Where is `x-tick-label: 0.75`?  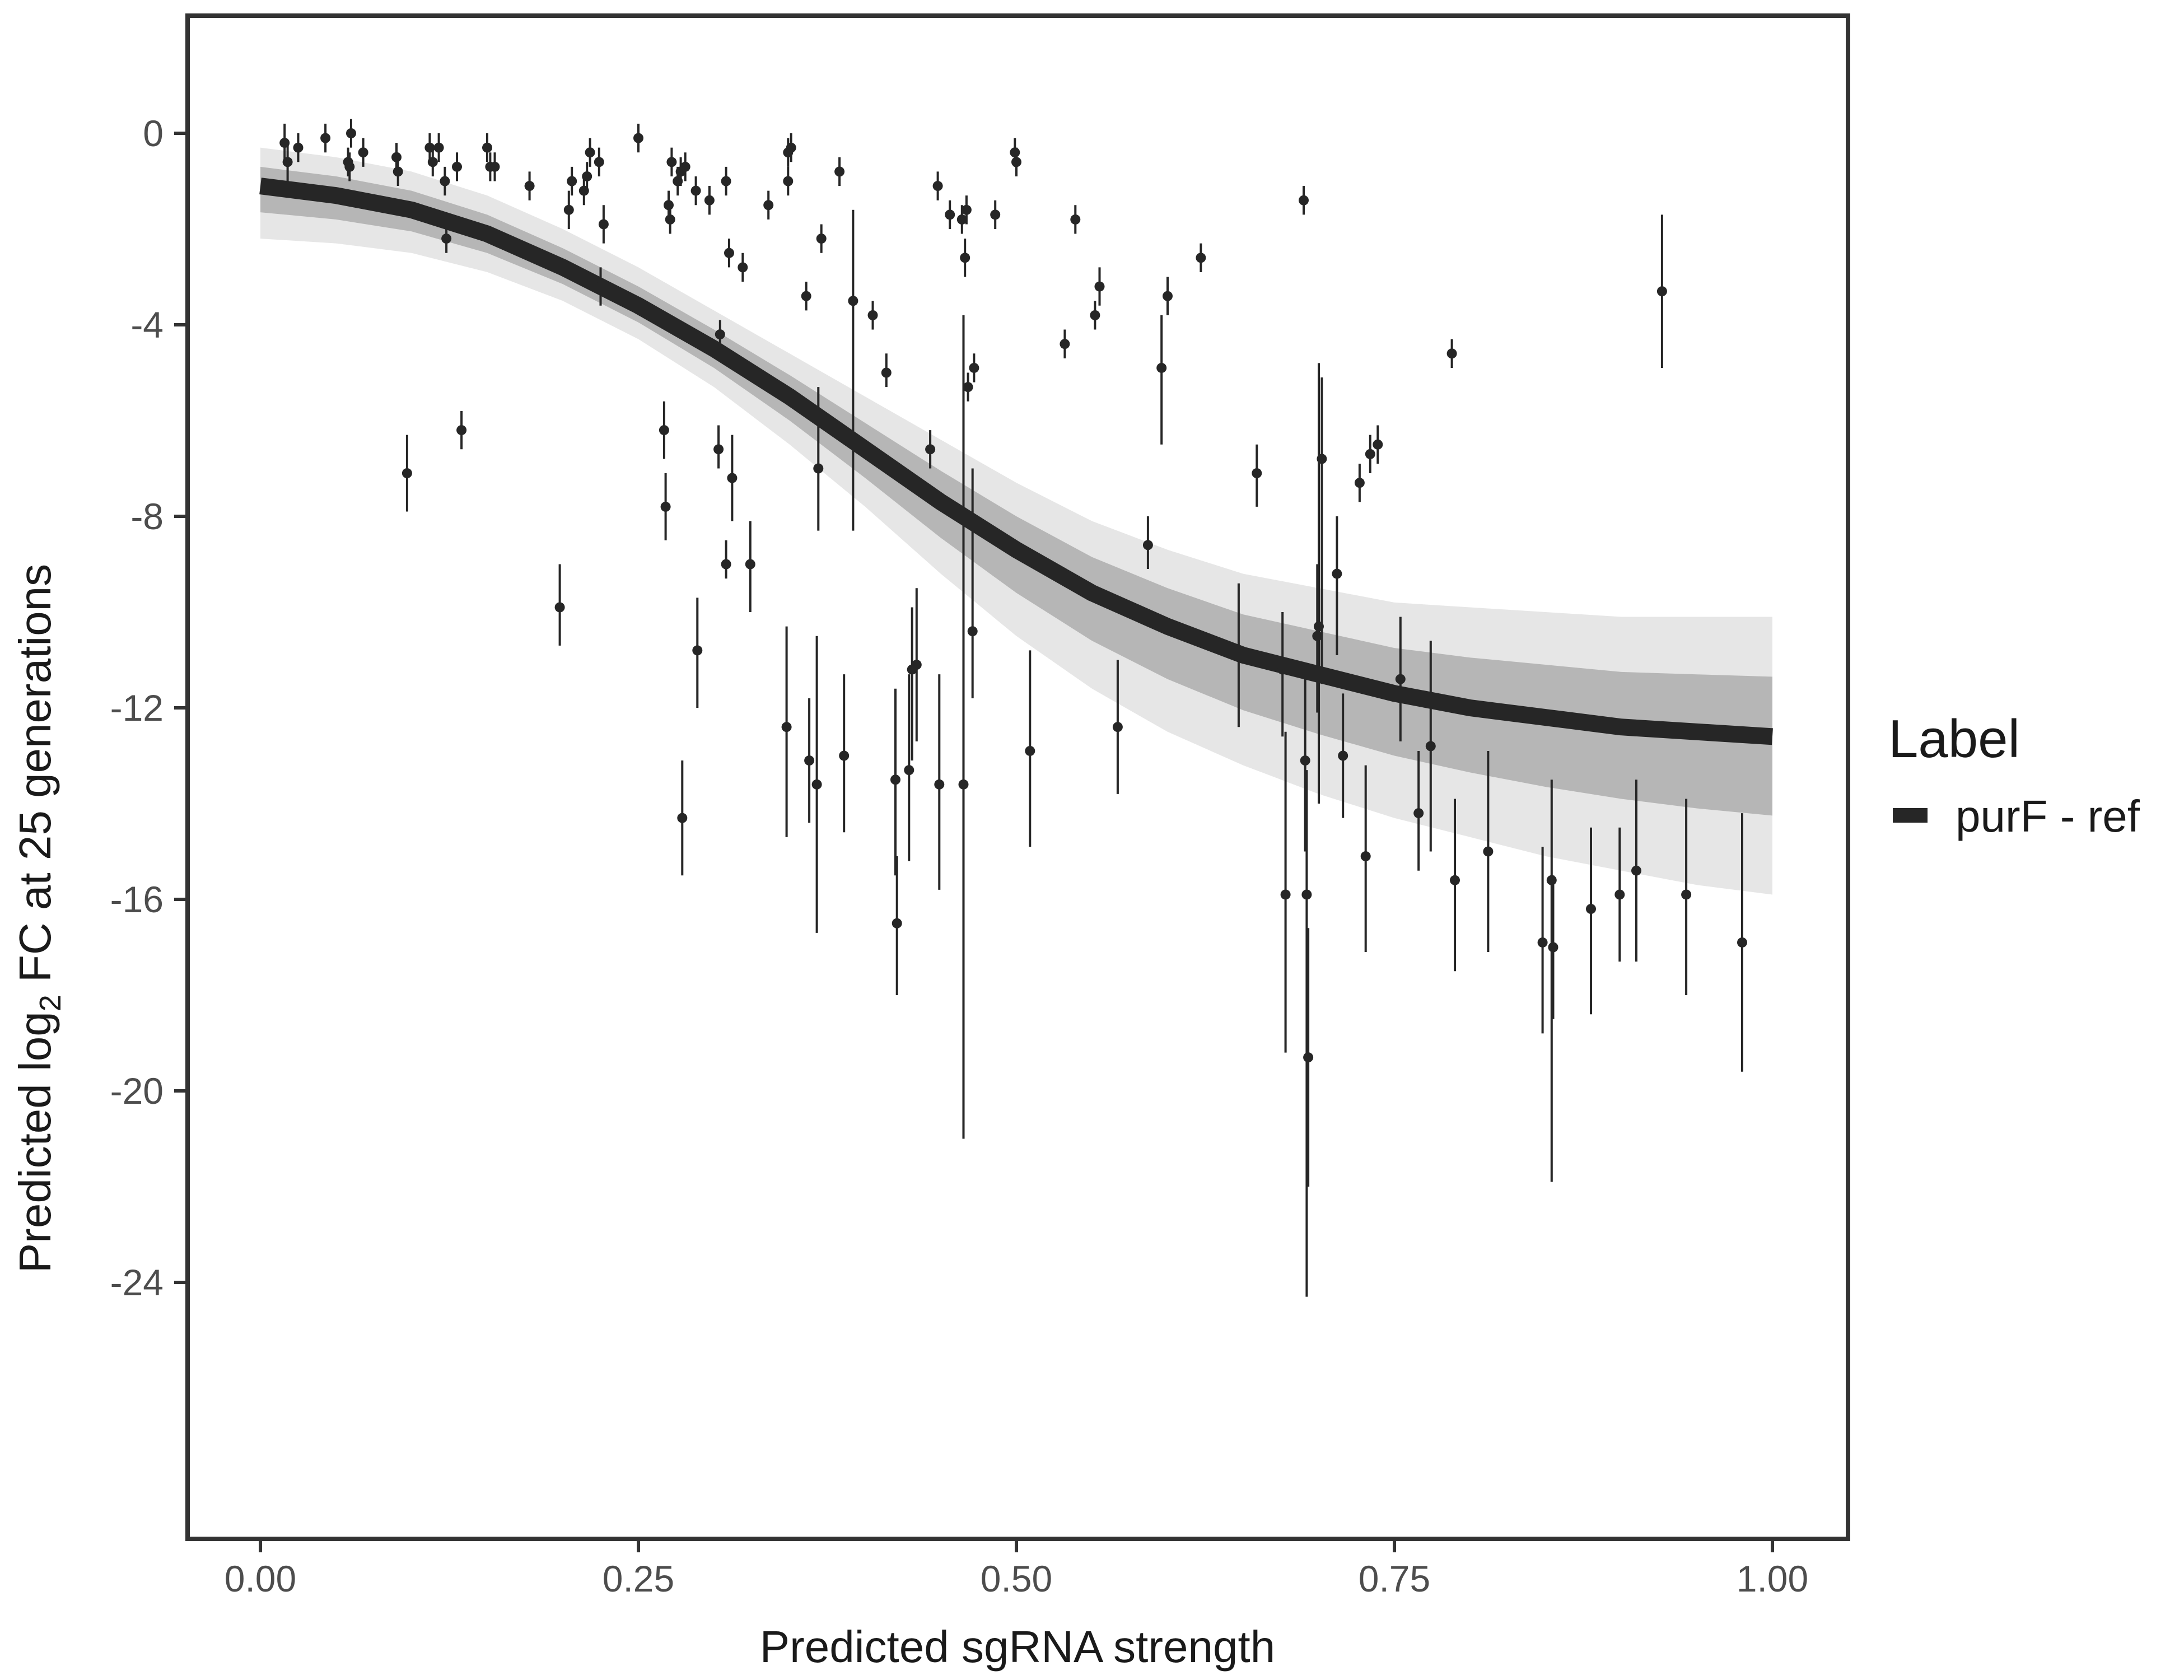
x-tick-label: 0.75 is located at coordinates (1395, 1579).